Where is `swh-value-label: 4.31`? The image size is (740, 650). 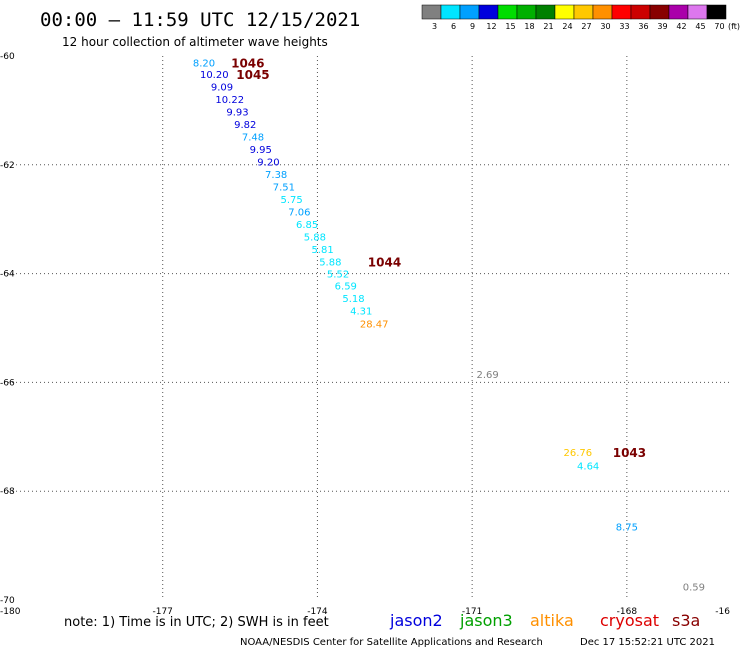
swh-value-label: 4.31 is located at coordinates (361, 312).